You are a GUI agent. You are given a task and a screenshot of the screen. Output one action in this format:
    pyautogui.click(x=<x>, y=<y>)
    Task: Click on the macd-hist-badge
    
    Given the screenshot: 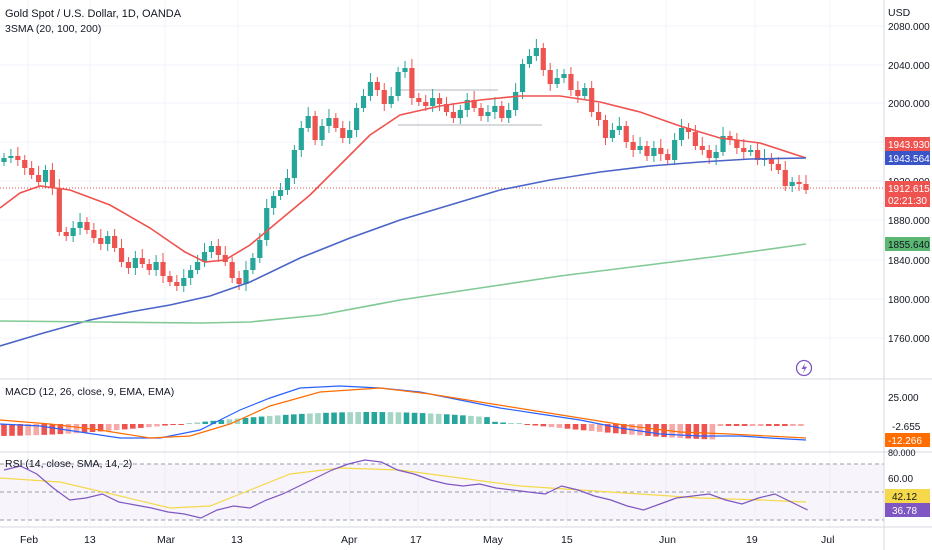 What is the action you would take?
    pyautogui.click(x=907, y=426)
    